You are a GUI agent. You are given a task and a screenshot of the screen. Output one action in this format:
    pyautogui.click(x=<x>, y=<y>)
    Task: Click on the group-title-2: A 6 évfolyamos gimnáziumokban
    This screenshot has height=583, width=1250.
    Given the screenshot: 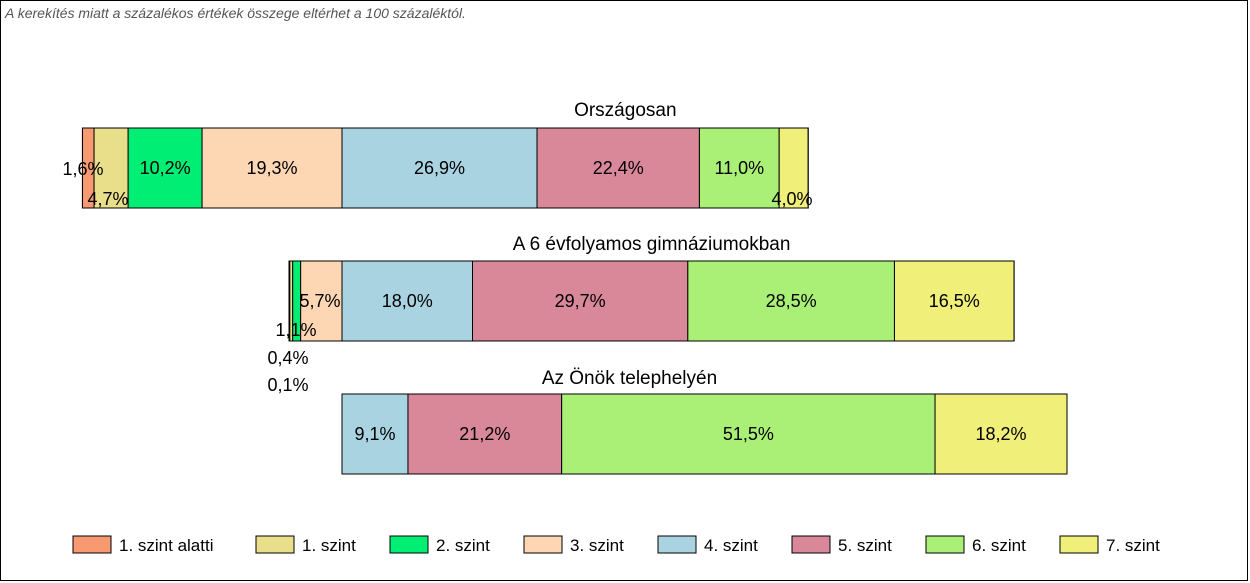 What is the action you would take?
    pyautogui.click(x=652, y=244)
    